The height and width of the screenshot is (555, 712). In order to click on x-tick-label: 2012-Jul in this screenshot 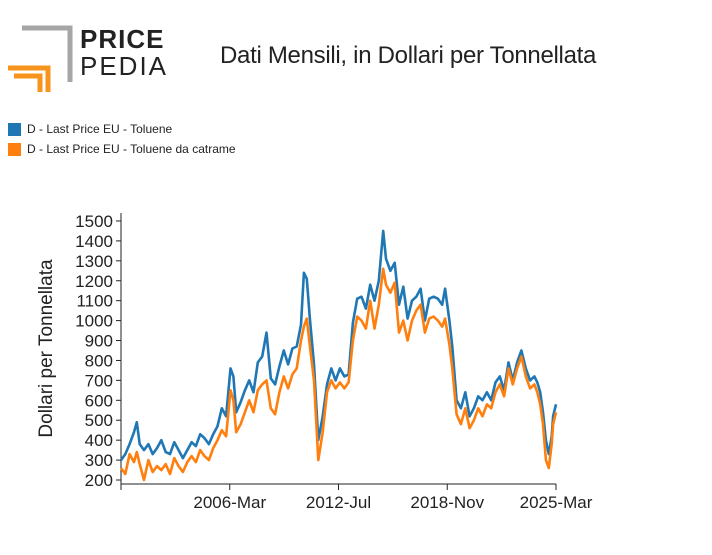, I will do `click(338, 502)`.